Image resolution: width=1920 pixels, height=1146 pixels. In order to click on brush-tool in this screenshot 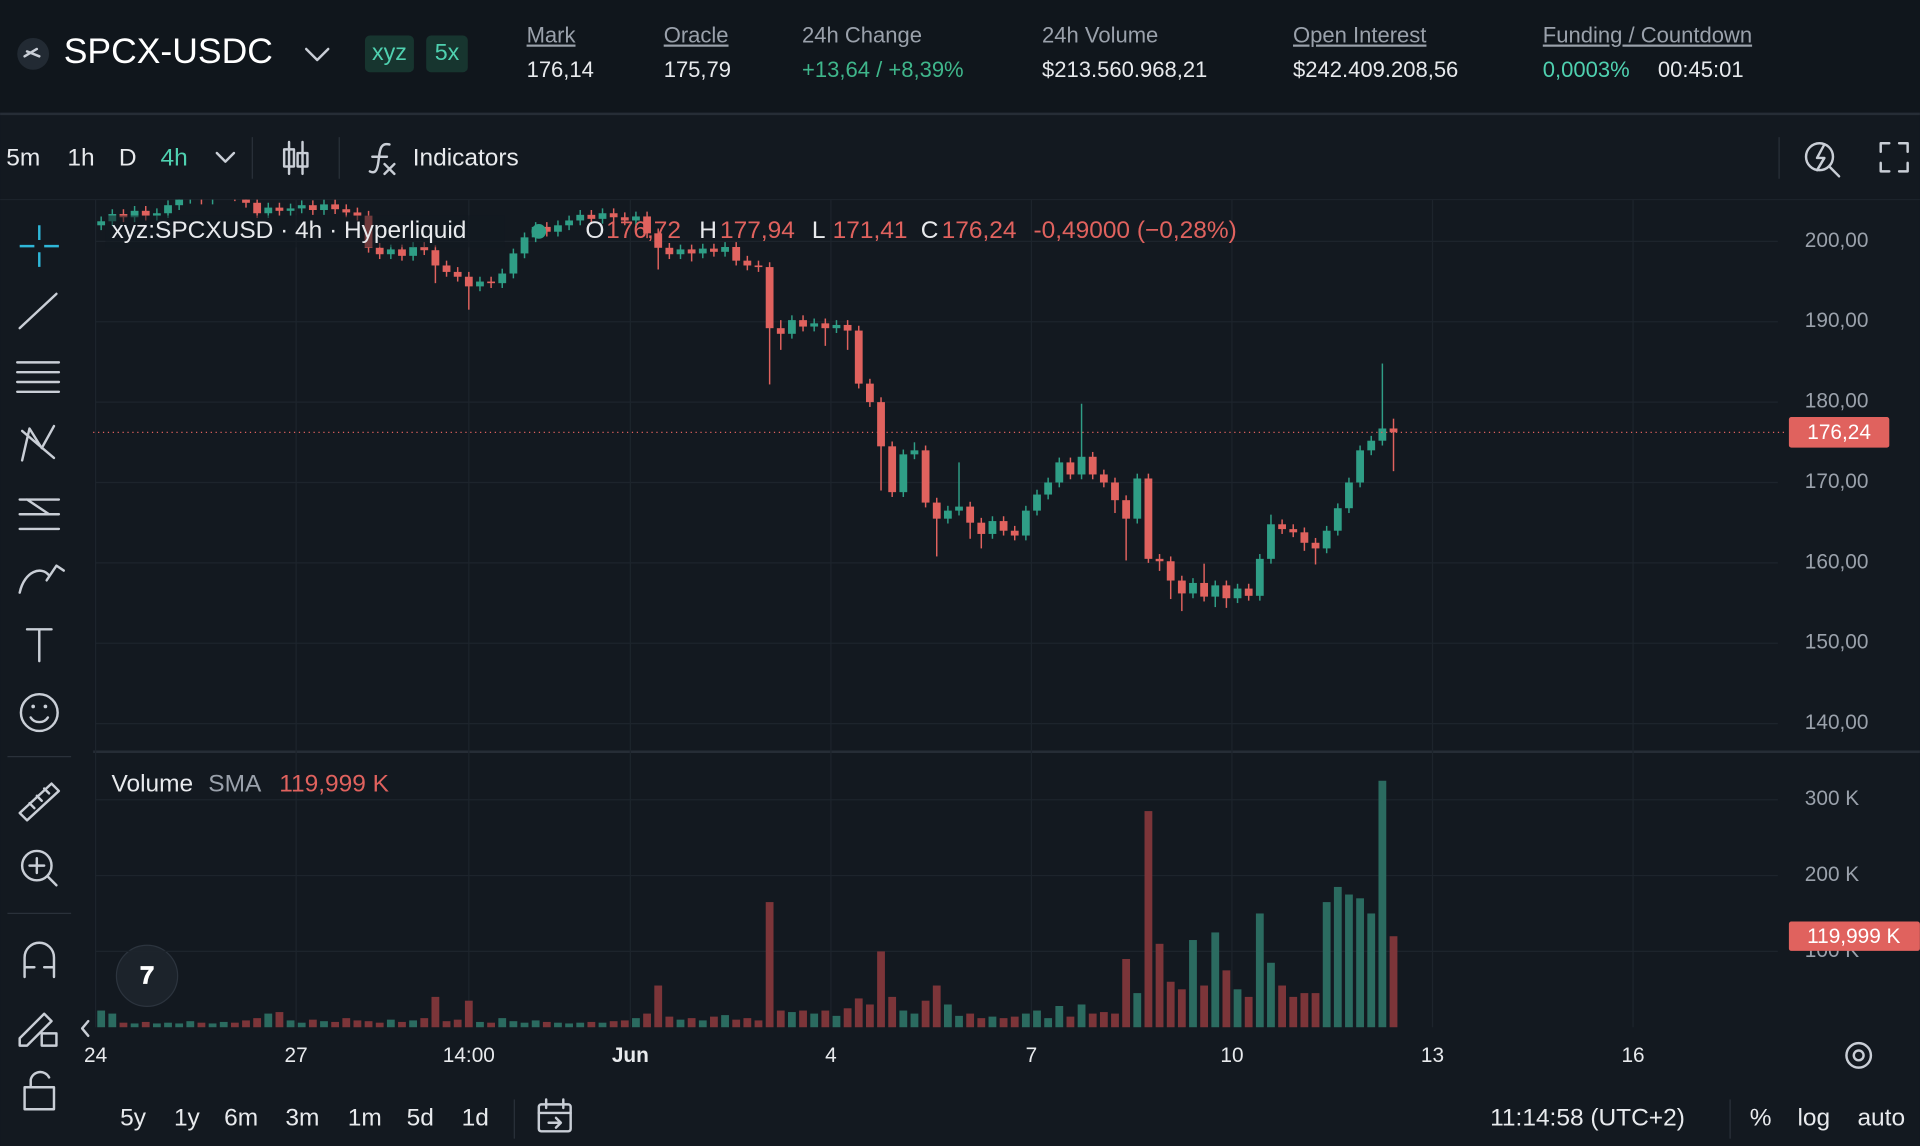, I will do `click(41, 579)`.